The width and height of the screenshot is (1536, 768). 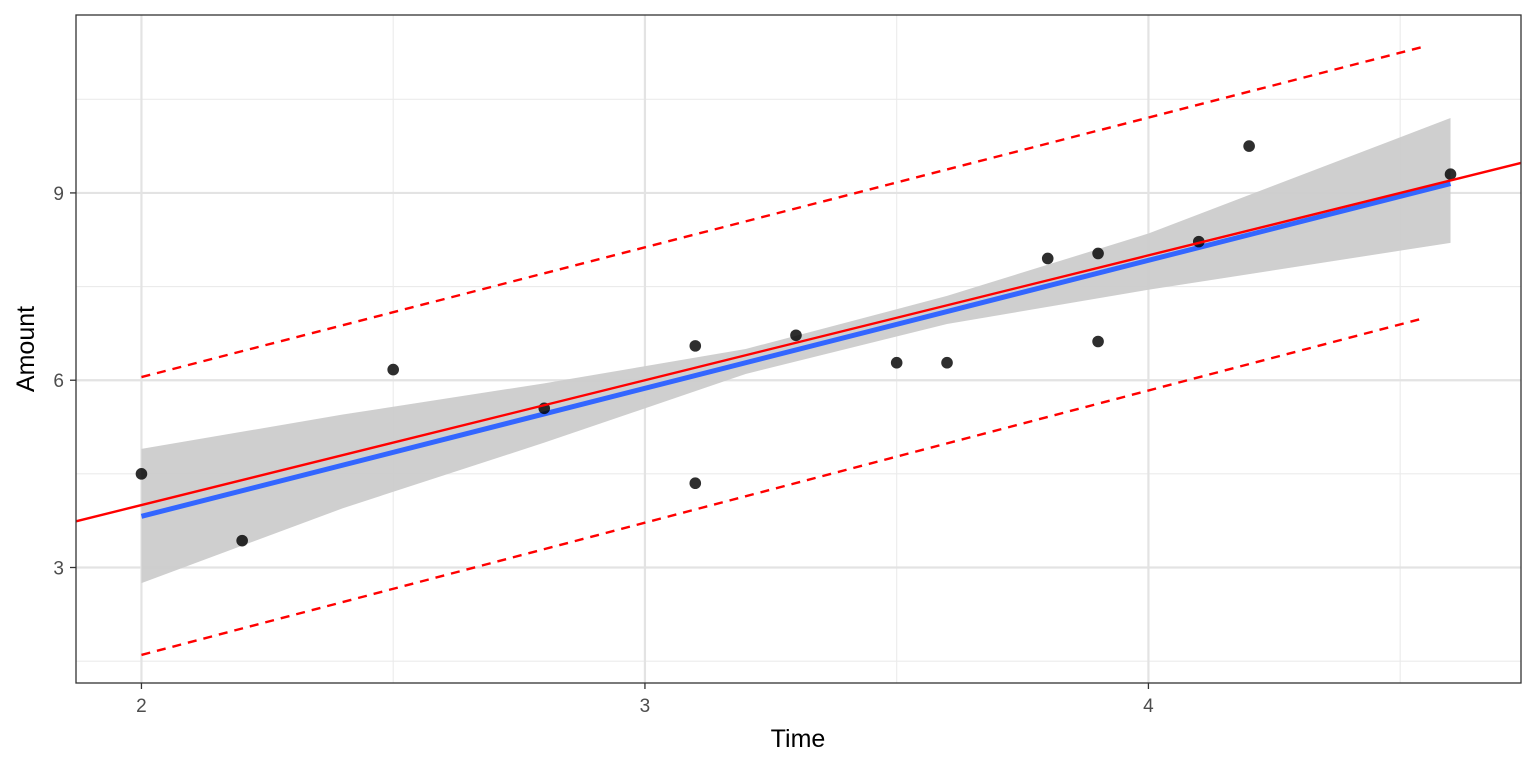 I want to click on y-axis-title: Amount, so click(x=26, y=349).